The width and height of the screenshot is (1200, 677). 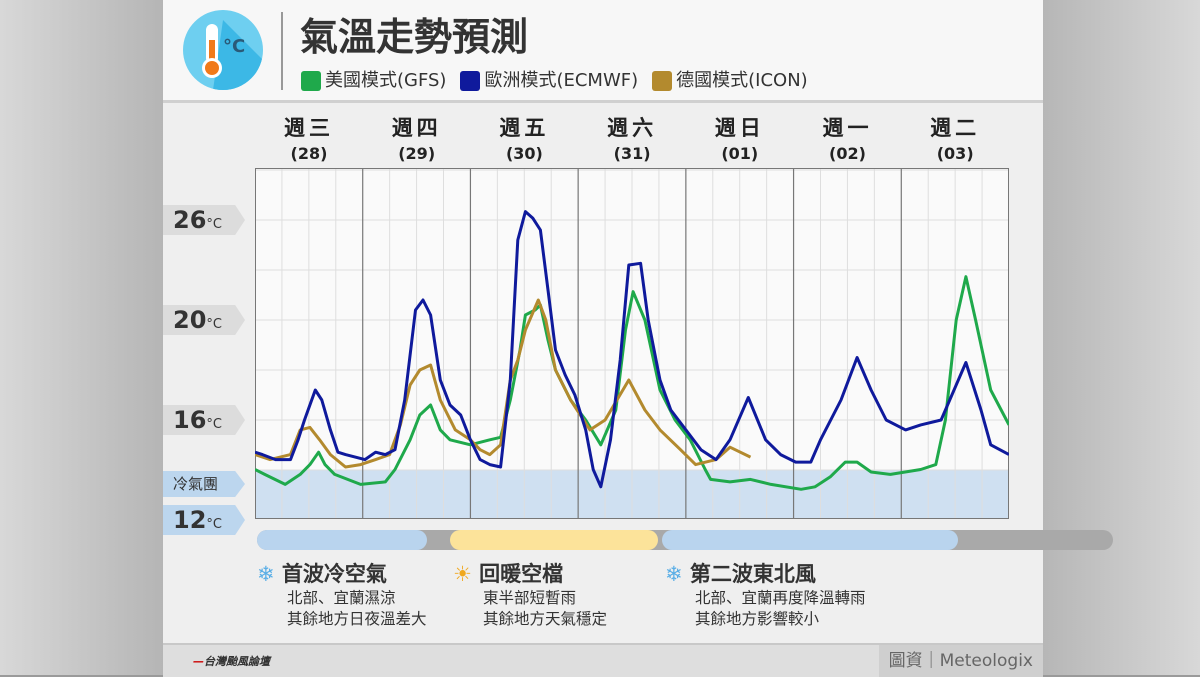 What do you see at coordinates (955, 153) in the screenshot?
I see `day-date: (03)` at bounding box center [955, 153].